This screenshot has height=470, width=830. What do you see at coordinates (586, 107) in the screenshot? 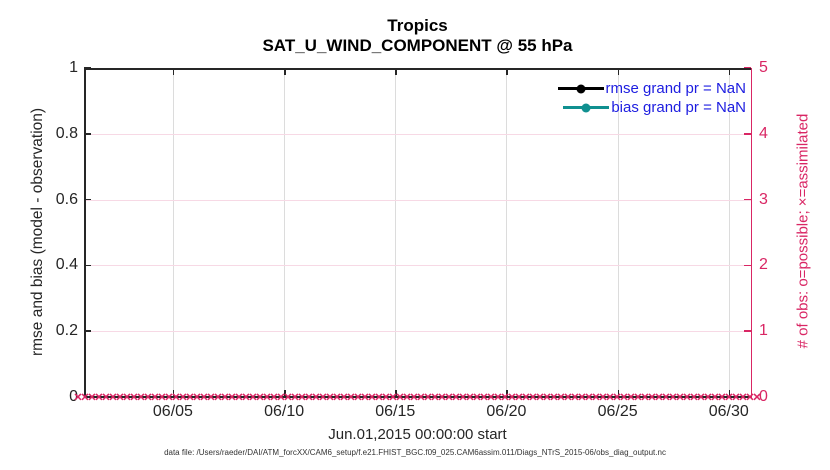
I see `bias-marker-icon` at bounding box center [586, 107].